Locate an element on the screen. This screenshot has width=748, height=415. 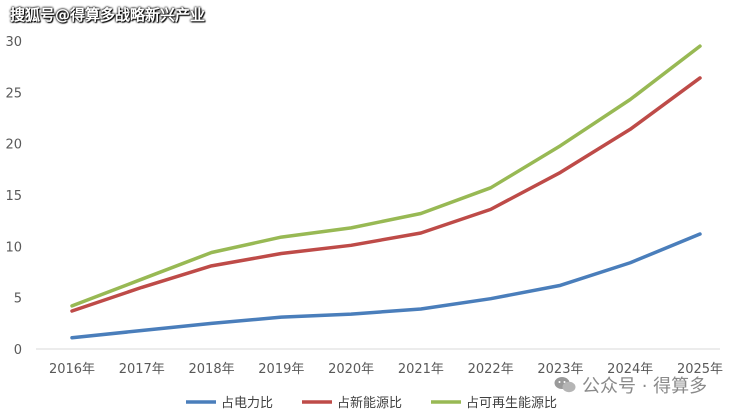
x-tick-label: 2020年 is located at coordinates (351, 369).